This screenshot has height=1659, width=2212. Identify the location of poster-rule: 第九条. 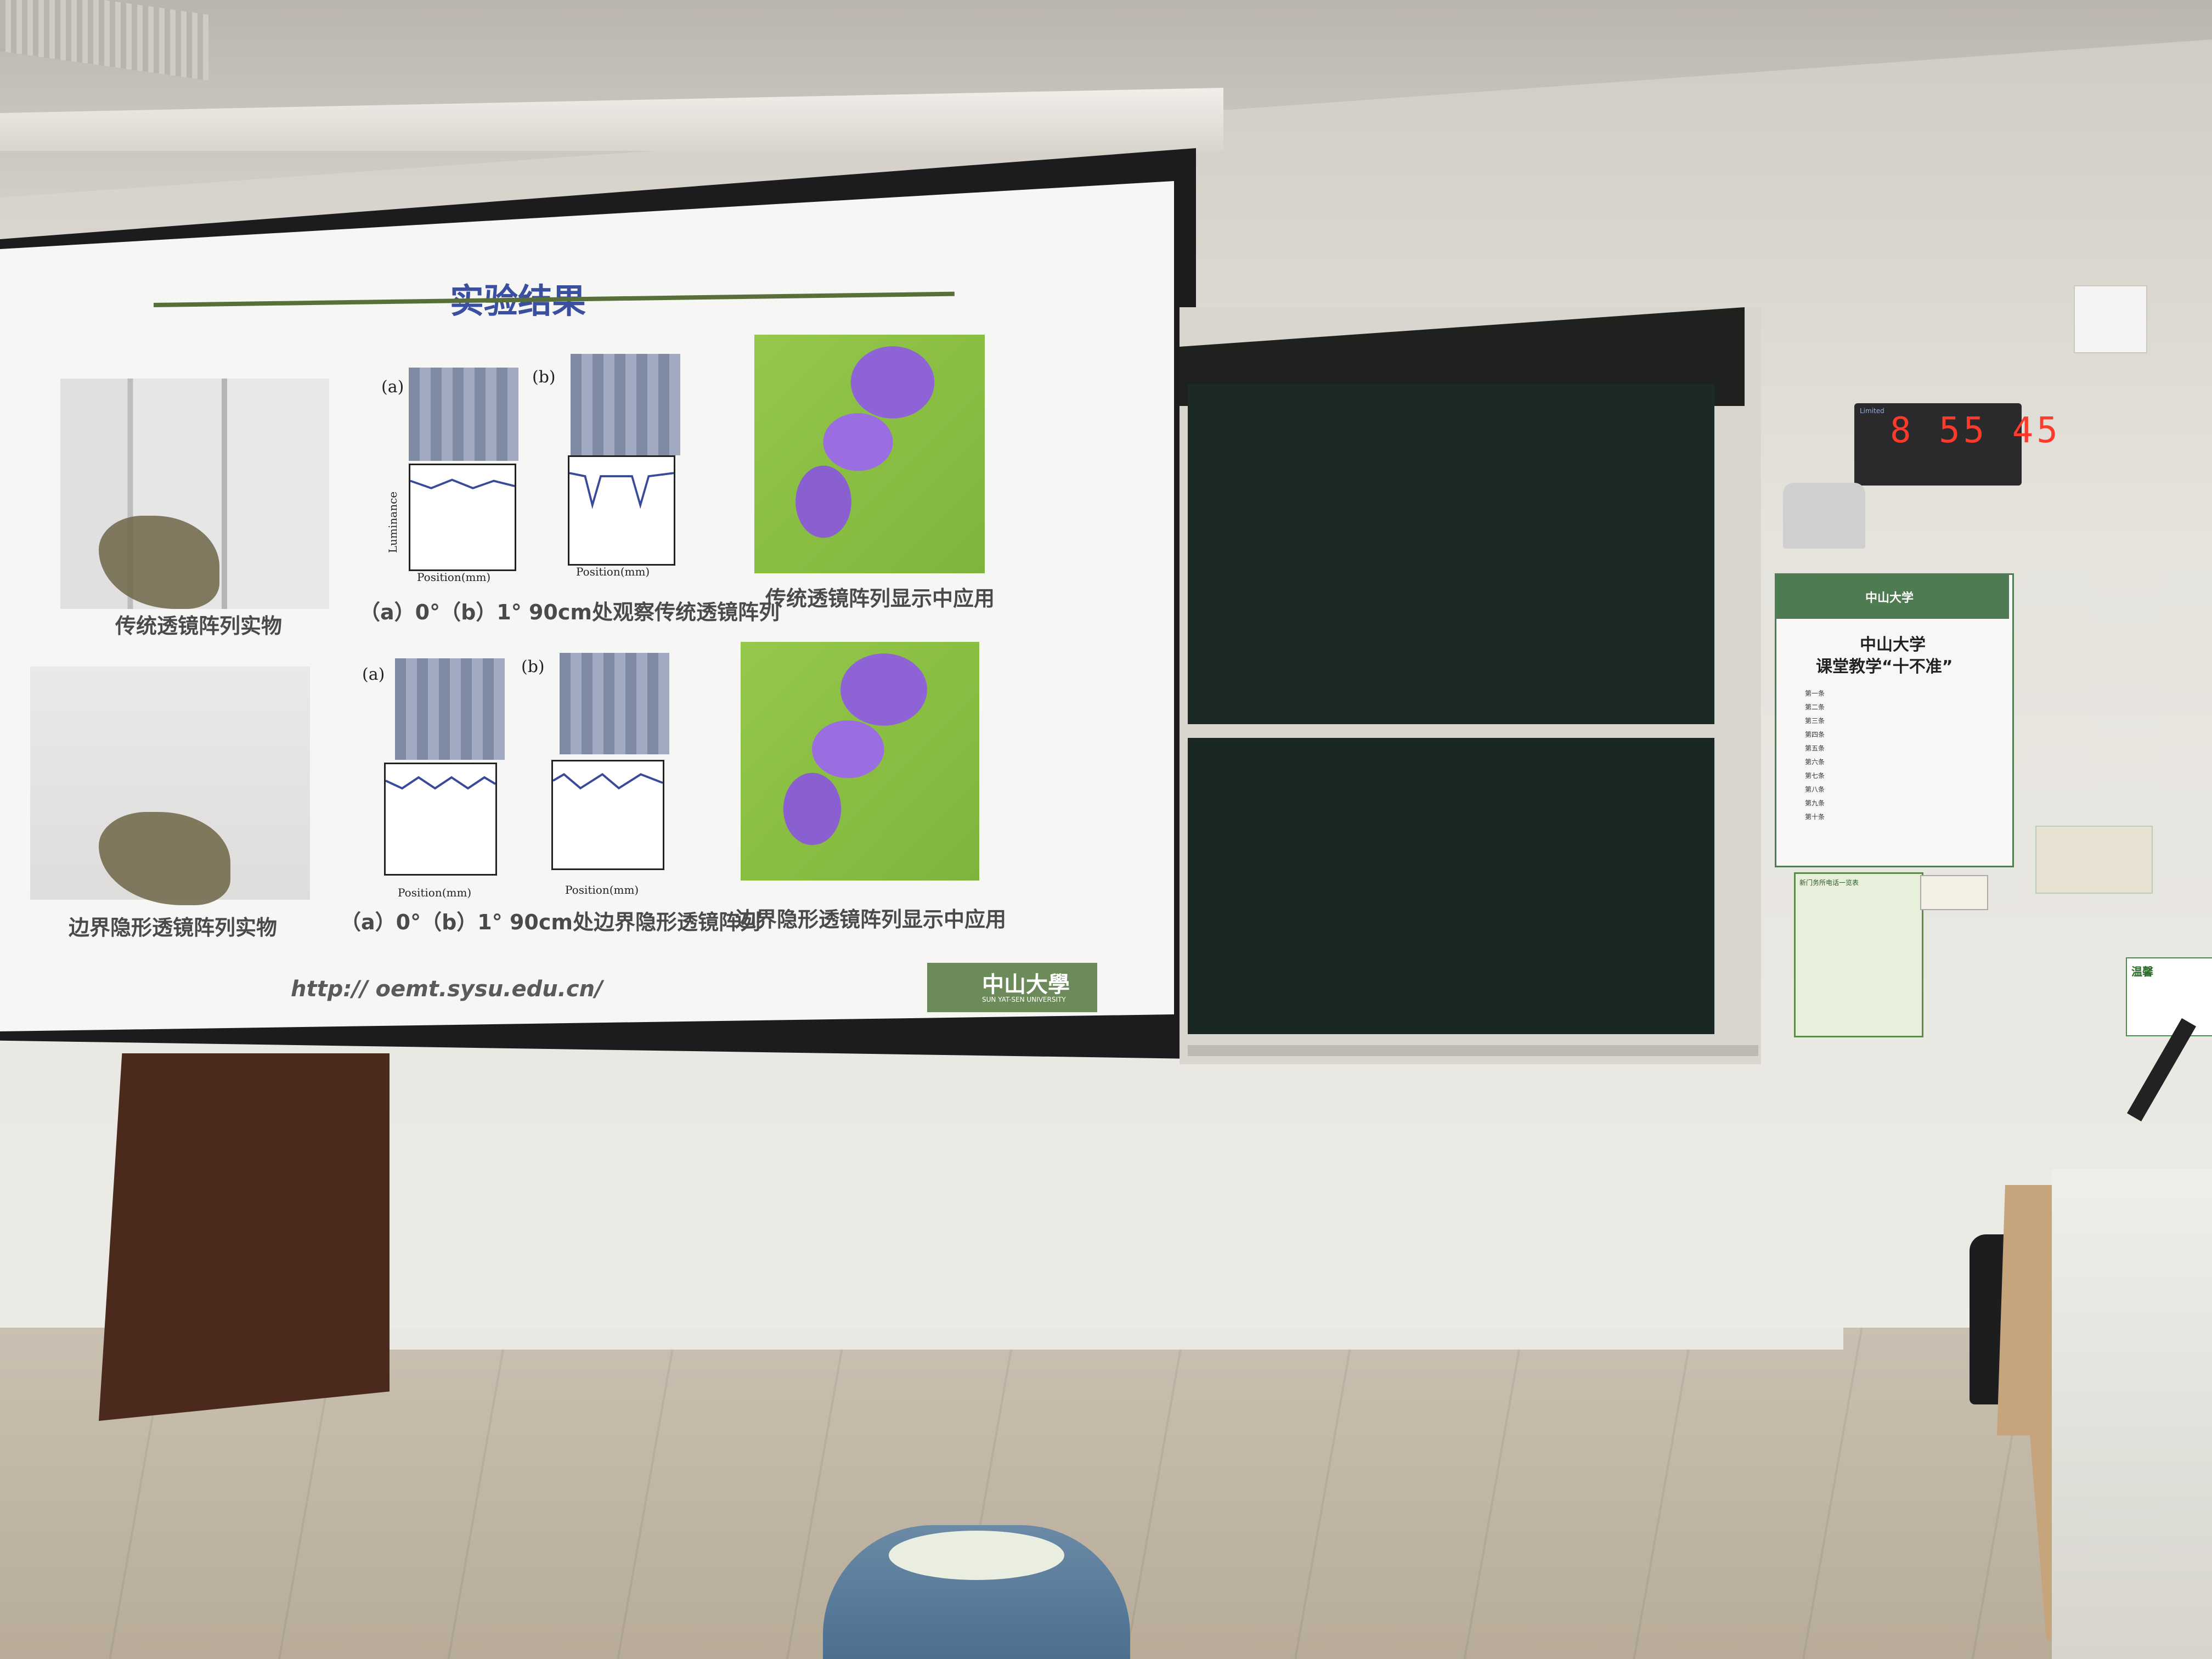
(1815, 803).